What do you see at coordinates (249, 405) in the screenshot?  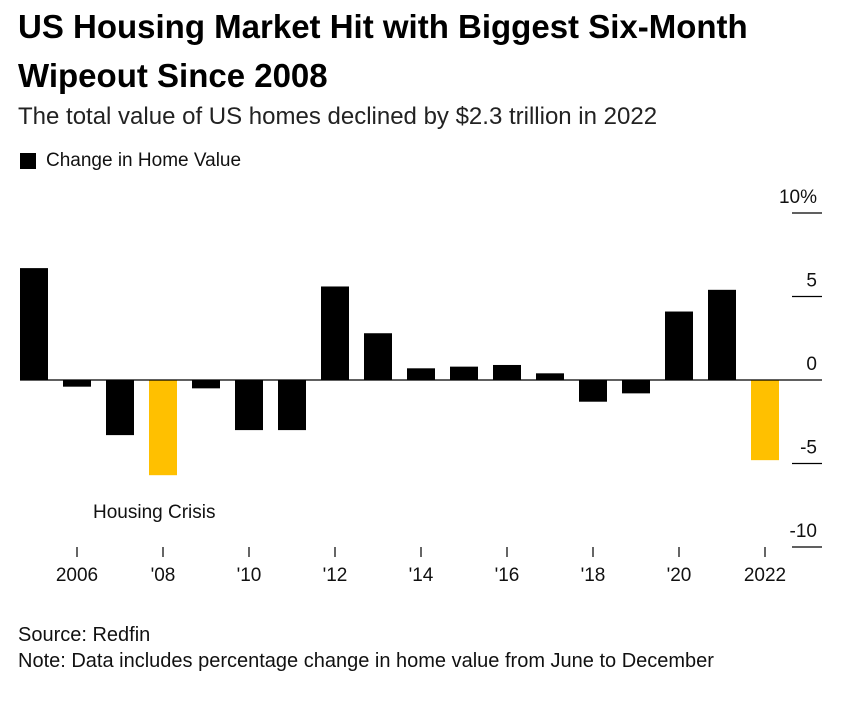 I see `bar-2010` at bounding box center [249, 405].